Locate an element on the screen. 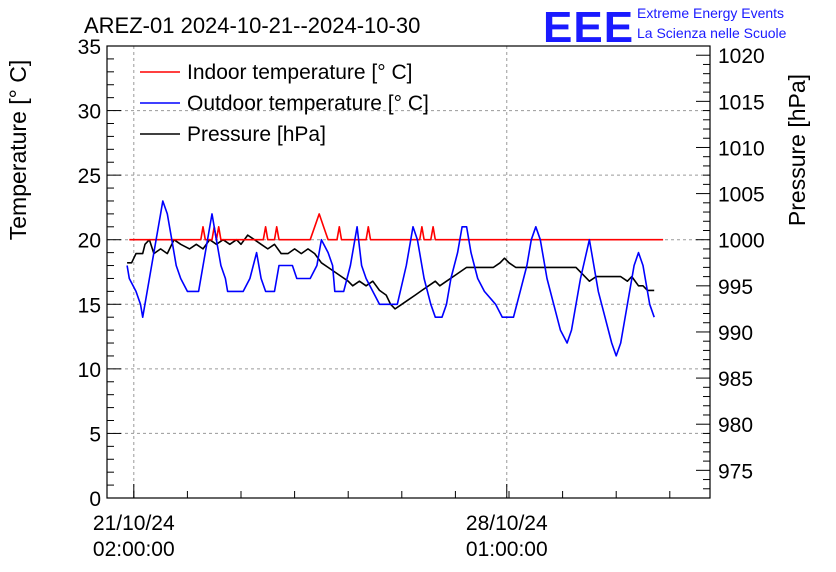 This screenshot has height=572, width=836. right-axis-tick-label: 1000 is located at coordinates (741, 241).